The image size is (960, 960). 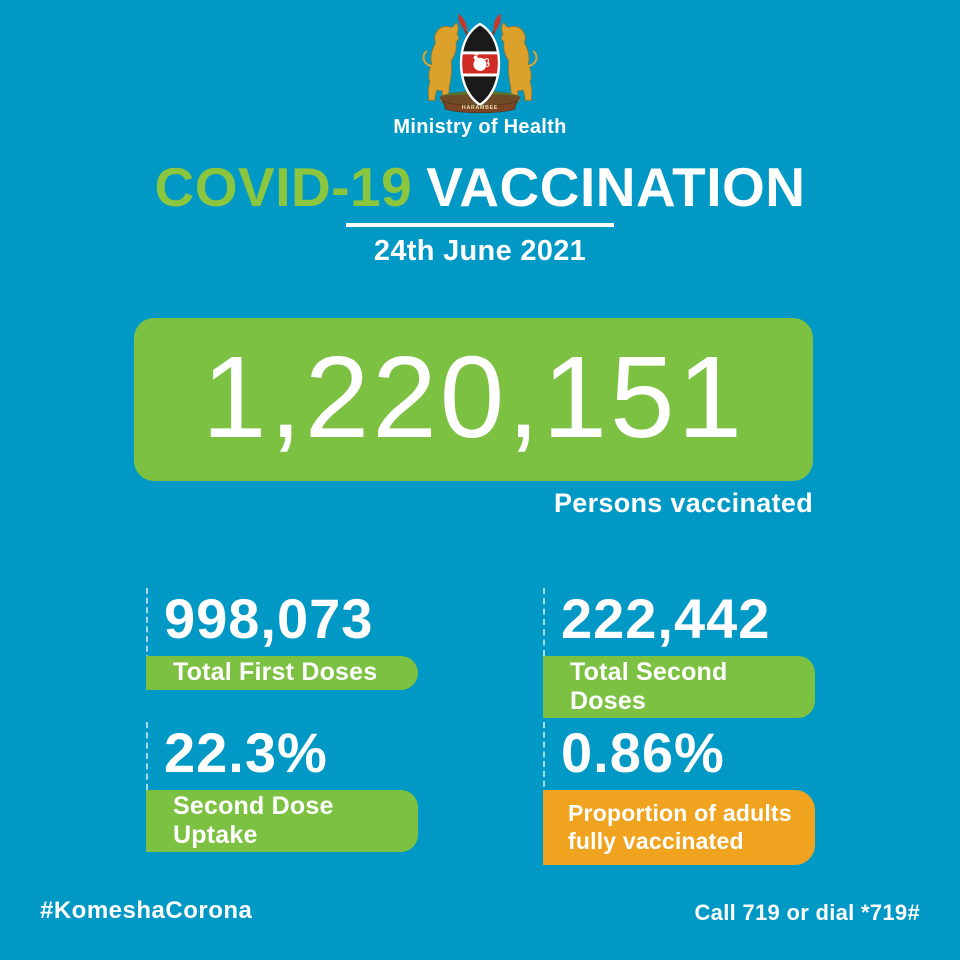 I want to click on emblem-banner-text: HARAMBEE, so click(x=480, y=108).